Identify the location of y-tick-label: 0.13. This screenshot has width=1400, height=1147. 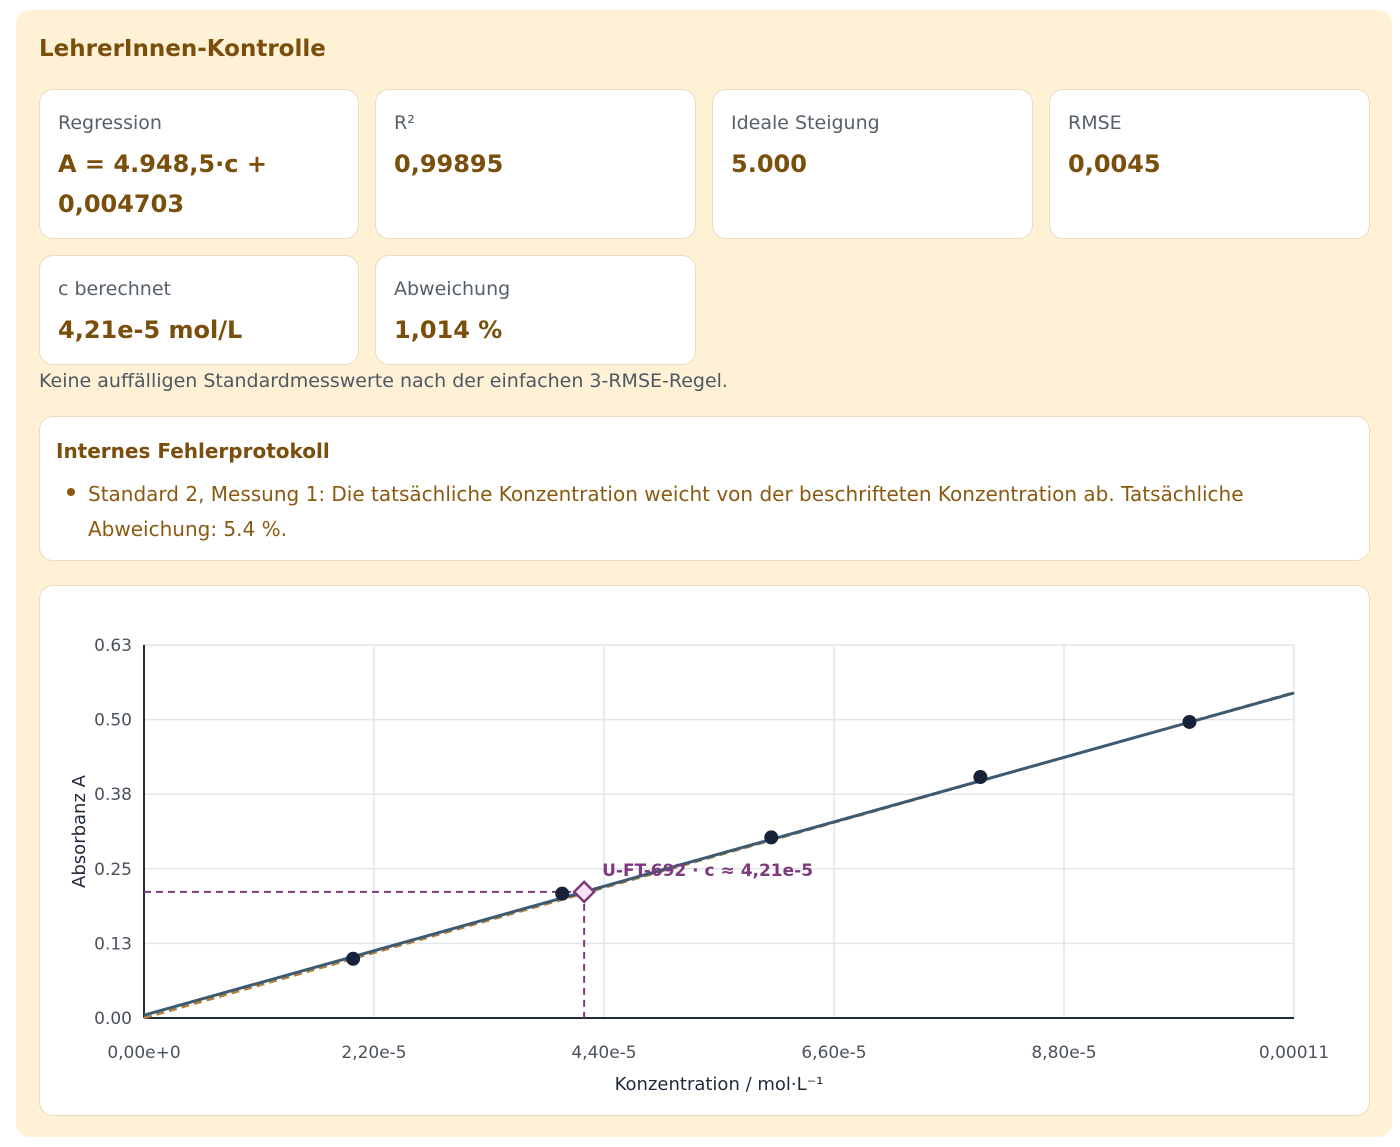
(113, 944).